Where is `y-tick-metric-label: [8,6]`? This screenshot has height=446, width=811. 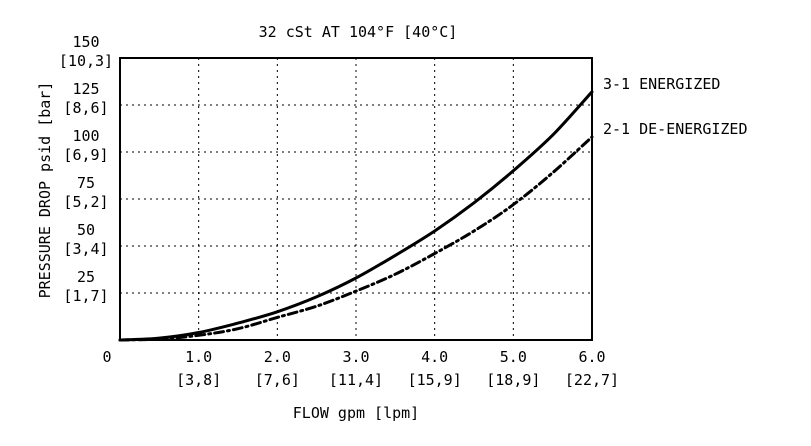 y-tick-metric-label: [8,6] is located at coordinates (85, 108).